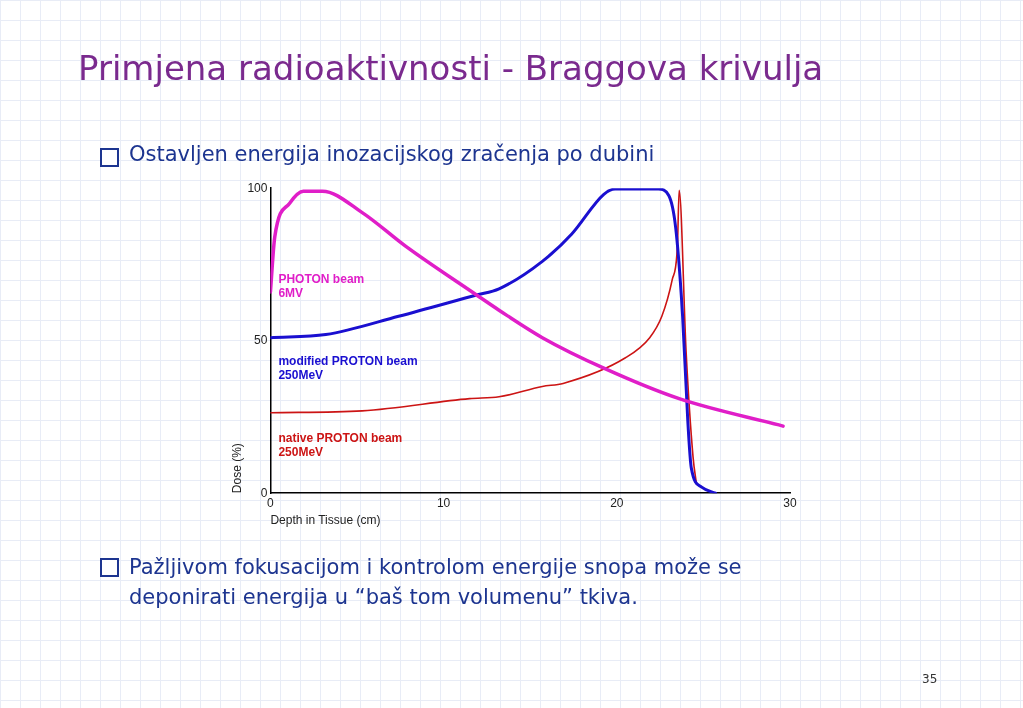  Describe the element at coordinates (930, 679) in the screenshot. I see `text: 35` at that location.